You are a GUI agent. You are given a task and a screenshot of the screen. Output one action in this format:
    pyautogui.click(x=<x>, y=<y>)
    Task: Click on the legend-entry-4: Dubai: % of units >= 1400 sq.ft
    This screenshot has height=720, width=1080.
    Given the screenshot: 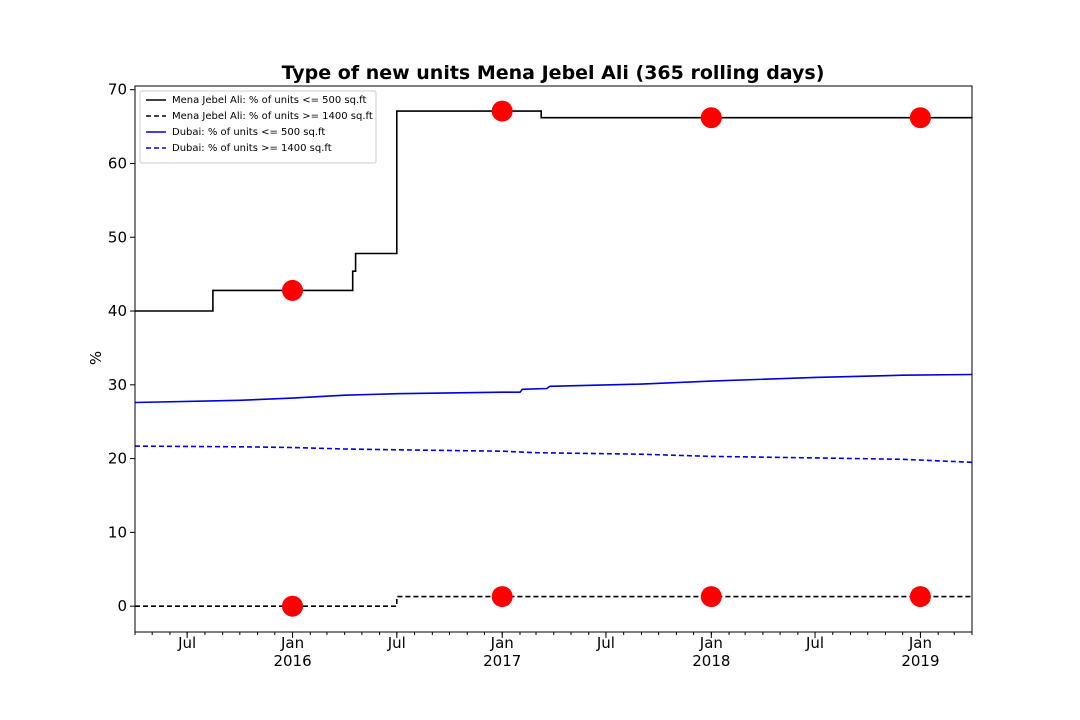 What is the action you would take?
    pyautogui.click(x=252, y=148)
    